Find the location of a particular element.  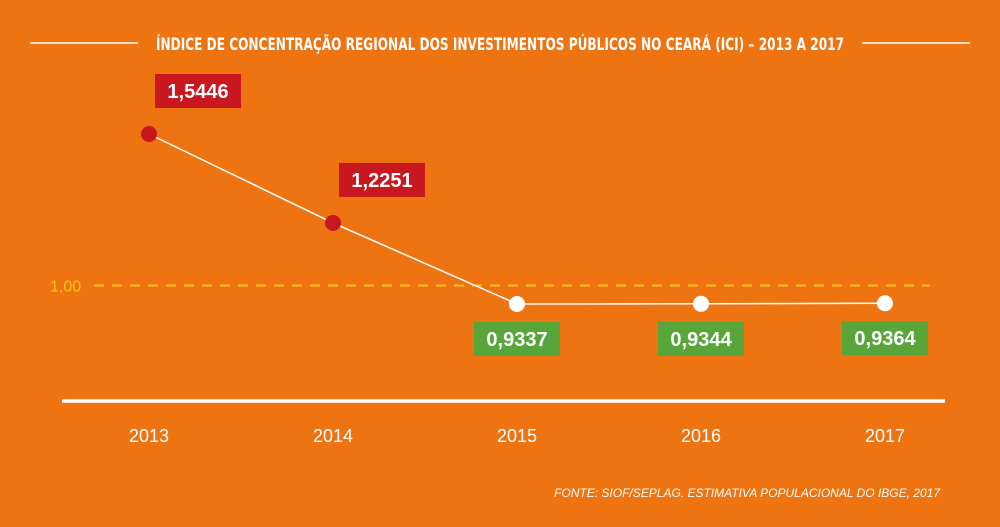

data-label-2013: 1,5446 is located at coordinates (197, 92).